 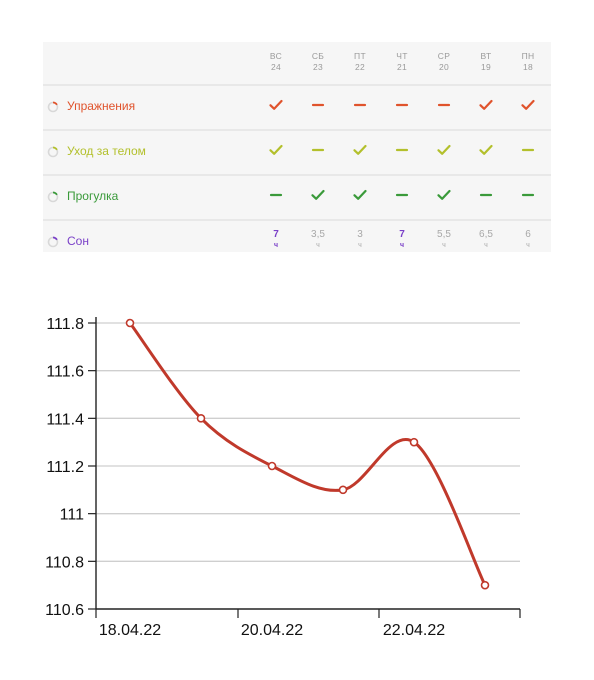 I want to click on sleep-hours-value: 5,5, so click(x=444, y=234).